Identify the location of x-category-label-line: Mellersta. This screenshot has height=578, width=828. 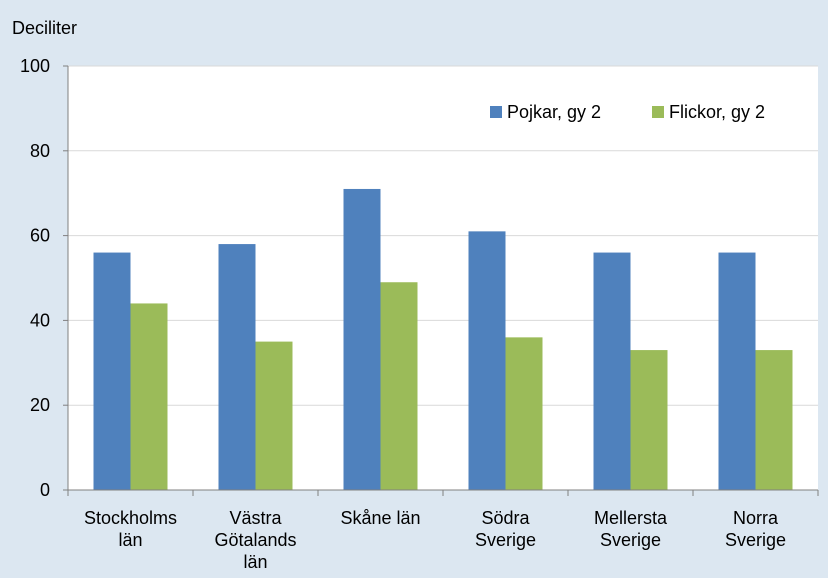
(631, 518).